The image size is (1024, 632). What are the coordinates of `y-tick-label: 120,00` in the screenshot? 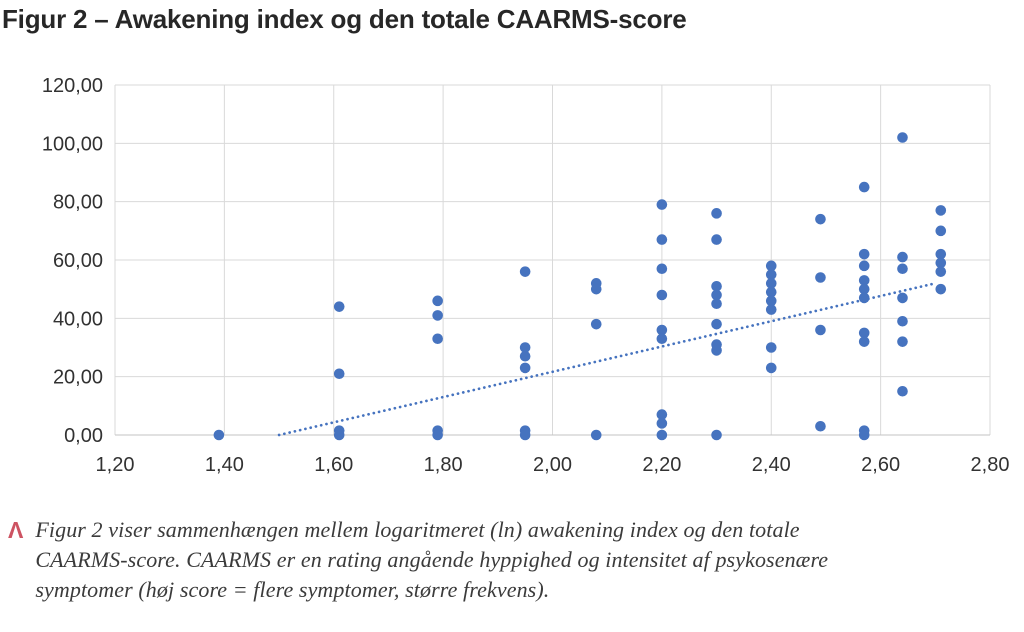 It's located at (72, 86).